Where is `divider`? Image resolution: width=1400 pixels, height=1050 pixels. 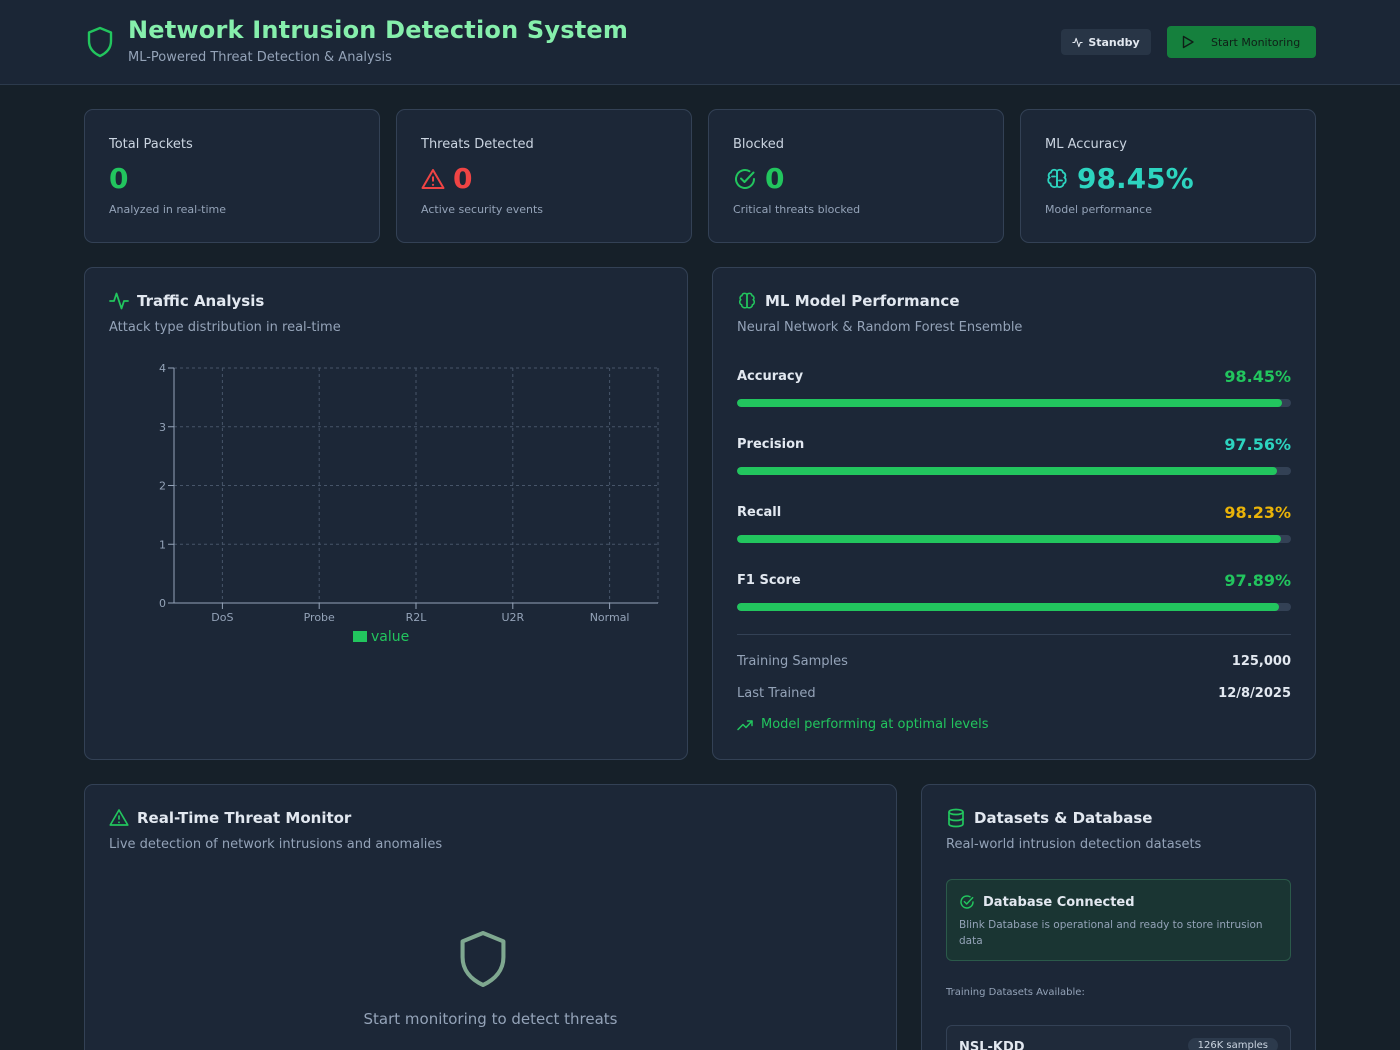 divider is located at coordinates (1014, 634).